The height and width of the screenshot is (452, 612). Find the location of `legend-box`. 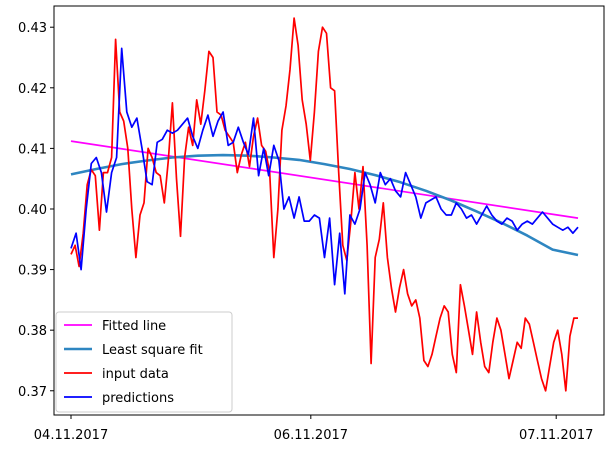

legend-box is located at coordinates (144, 362).